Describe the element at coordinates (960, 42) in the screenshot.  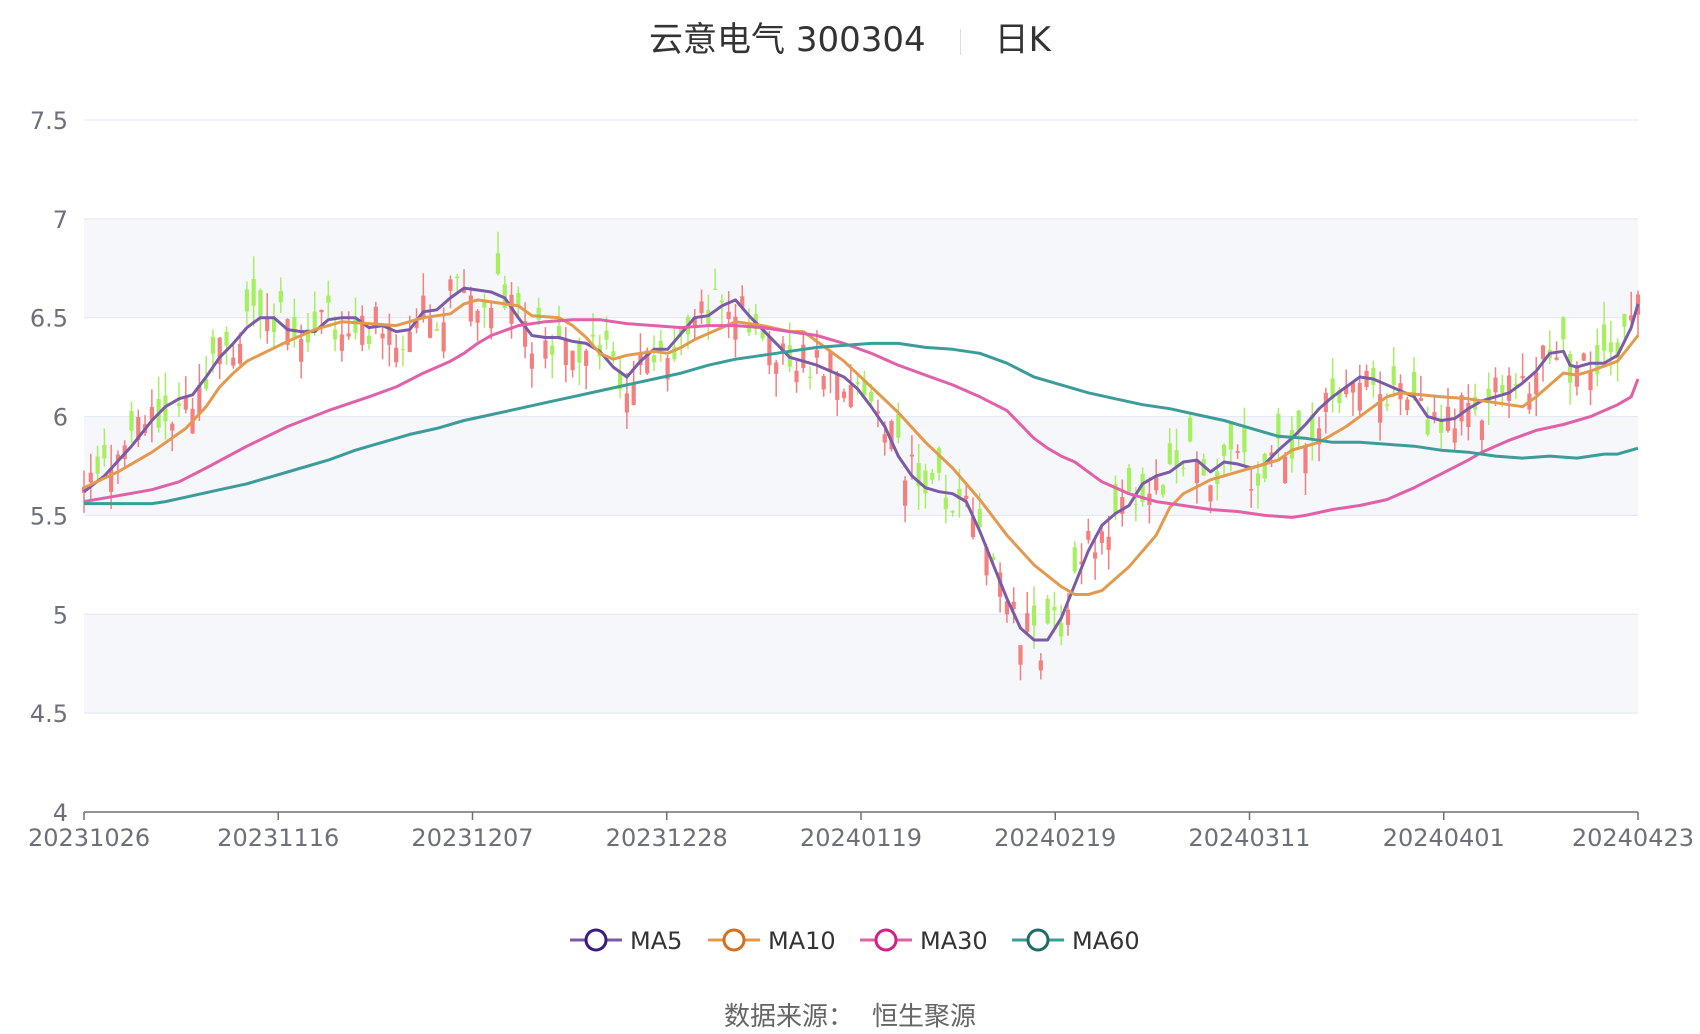
I see `title-separator` at that location.